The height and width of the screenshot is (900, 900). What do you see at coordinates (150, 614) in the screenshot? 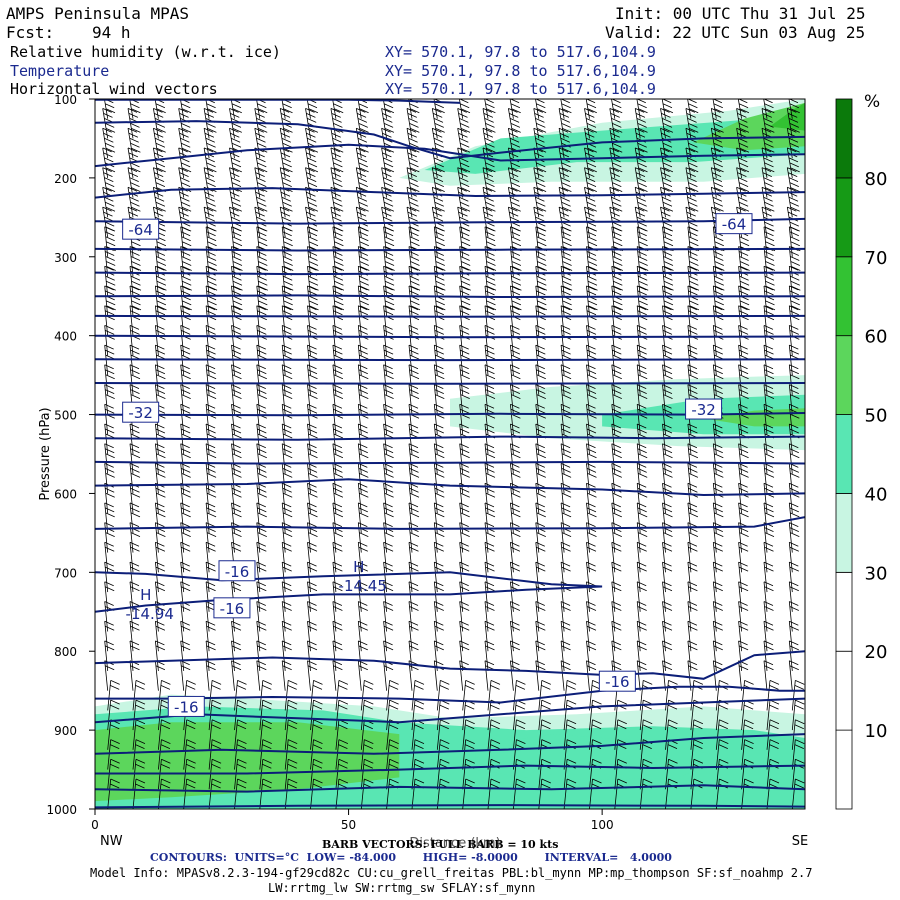
I see `high-value: -14.94` at bounding box center [150, 614].